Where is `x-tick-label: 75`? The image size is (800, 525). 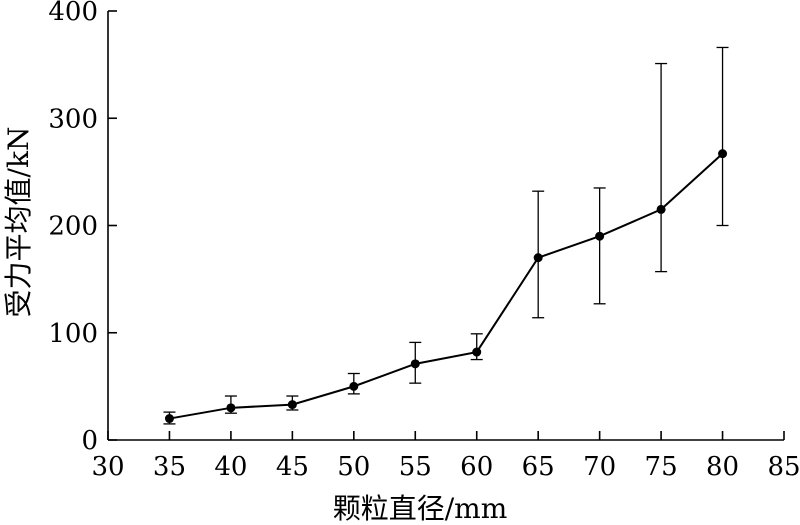 x-tick-label: 75 is located at coordinates (661, 467).